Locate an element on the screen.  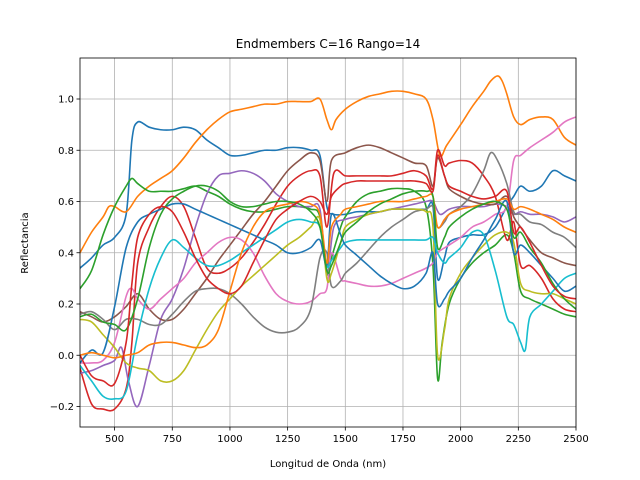
x-tick-label: 2000 is located at coordinates (460, 439).